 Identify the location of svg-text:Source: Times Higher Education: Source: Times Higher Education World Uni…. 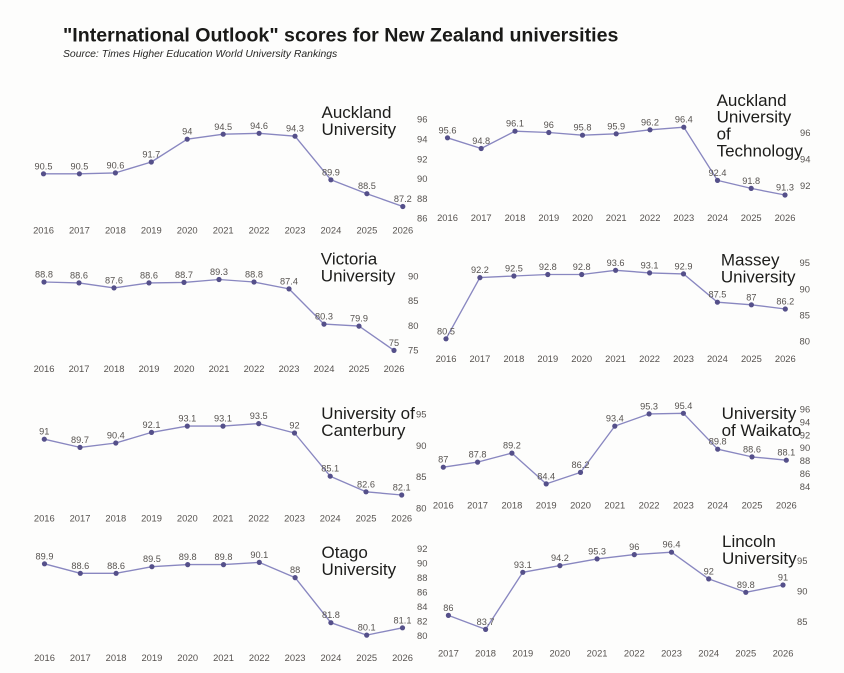
(200, 54).